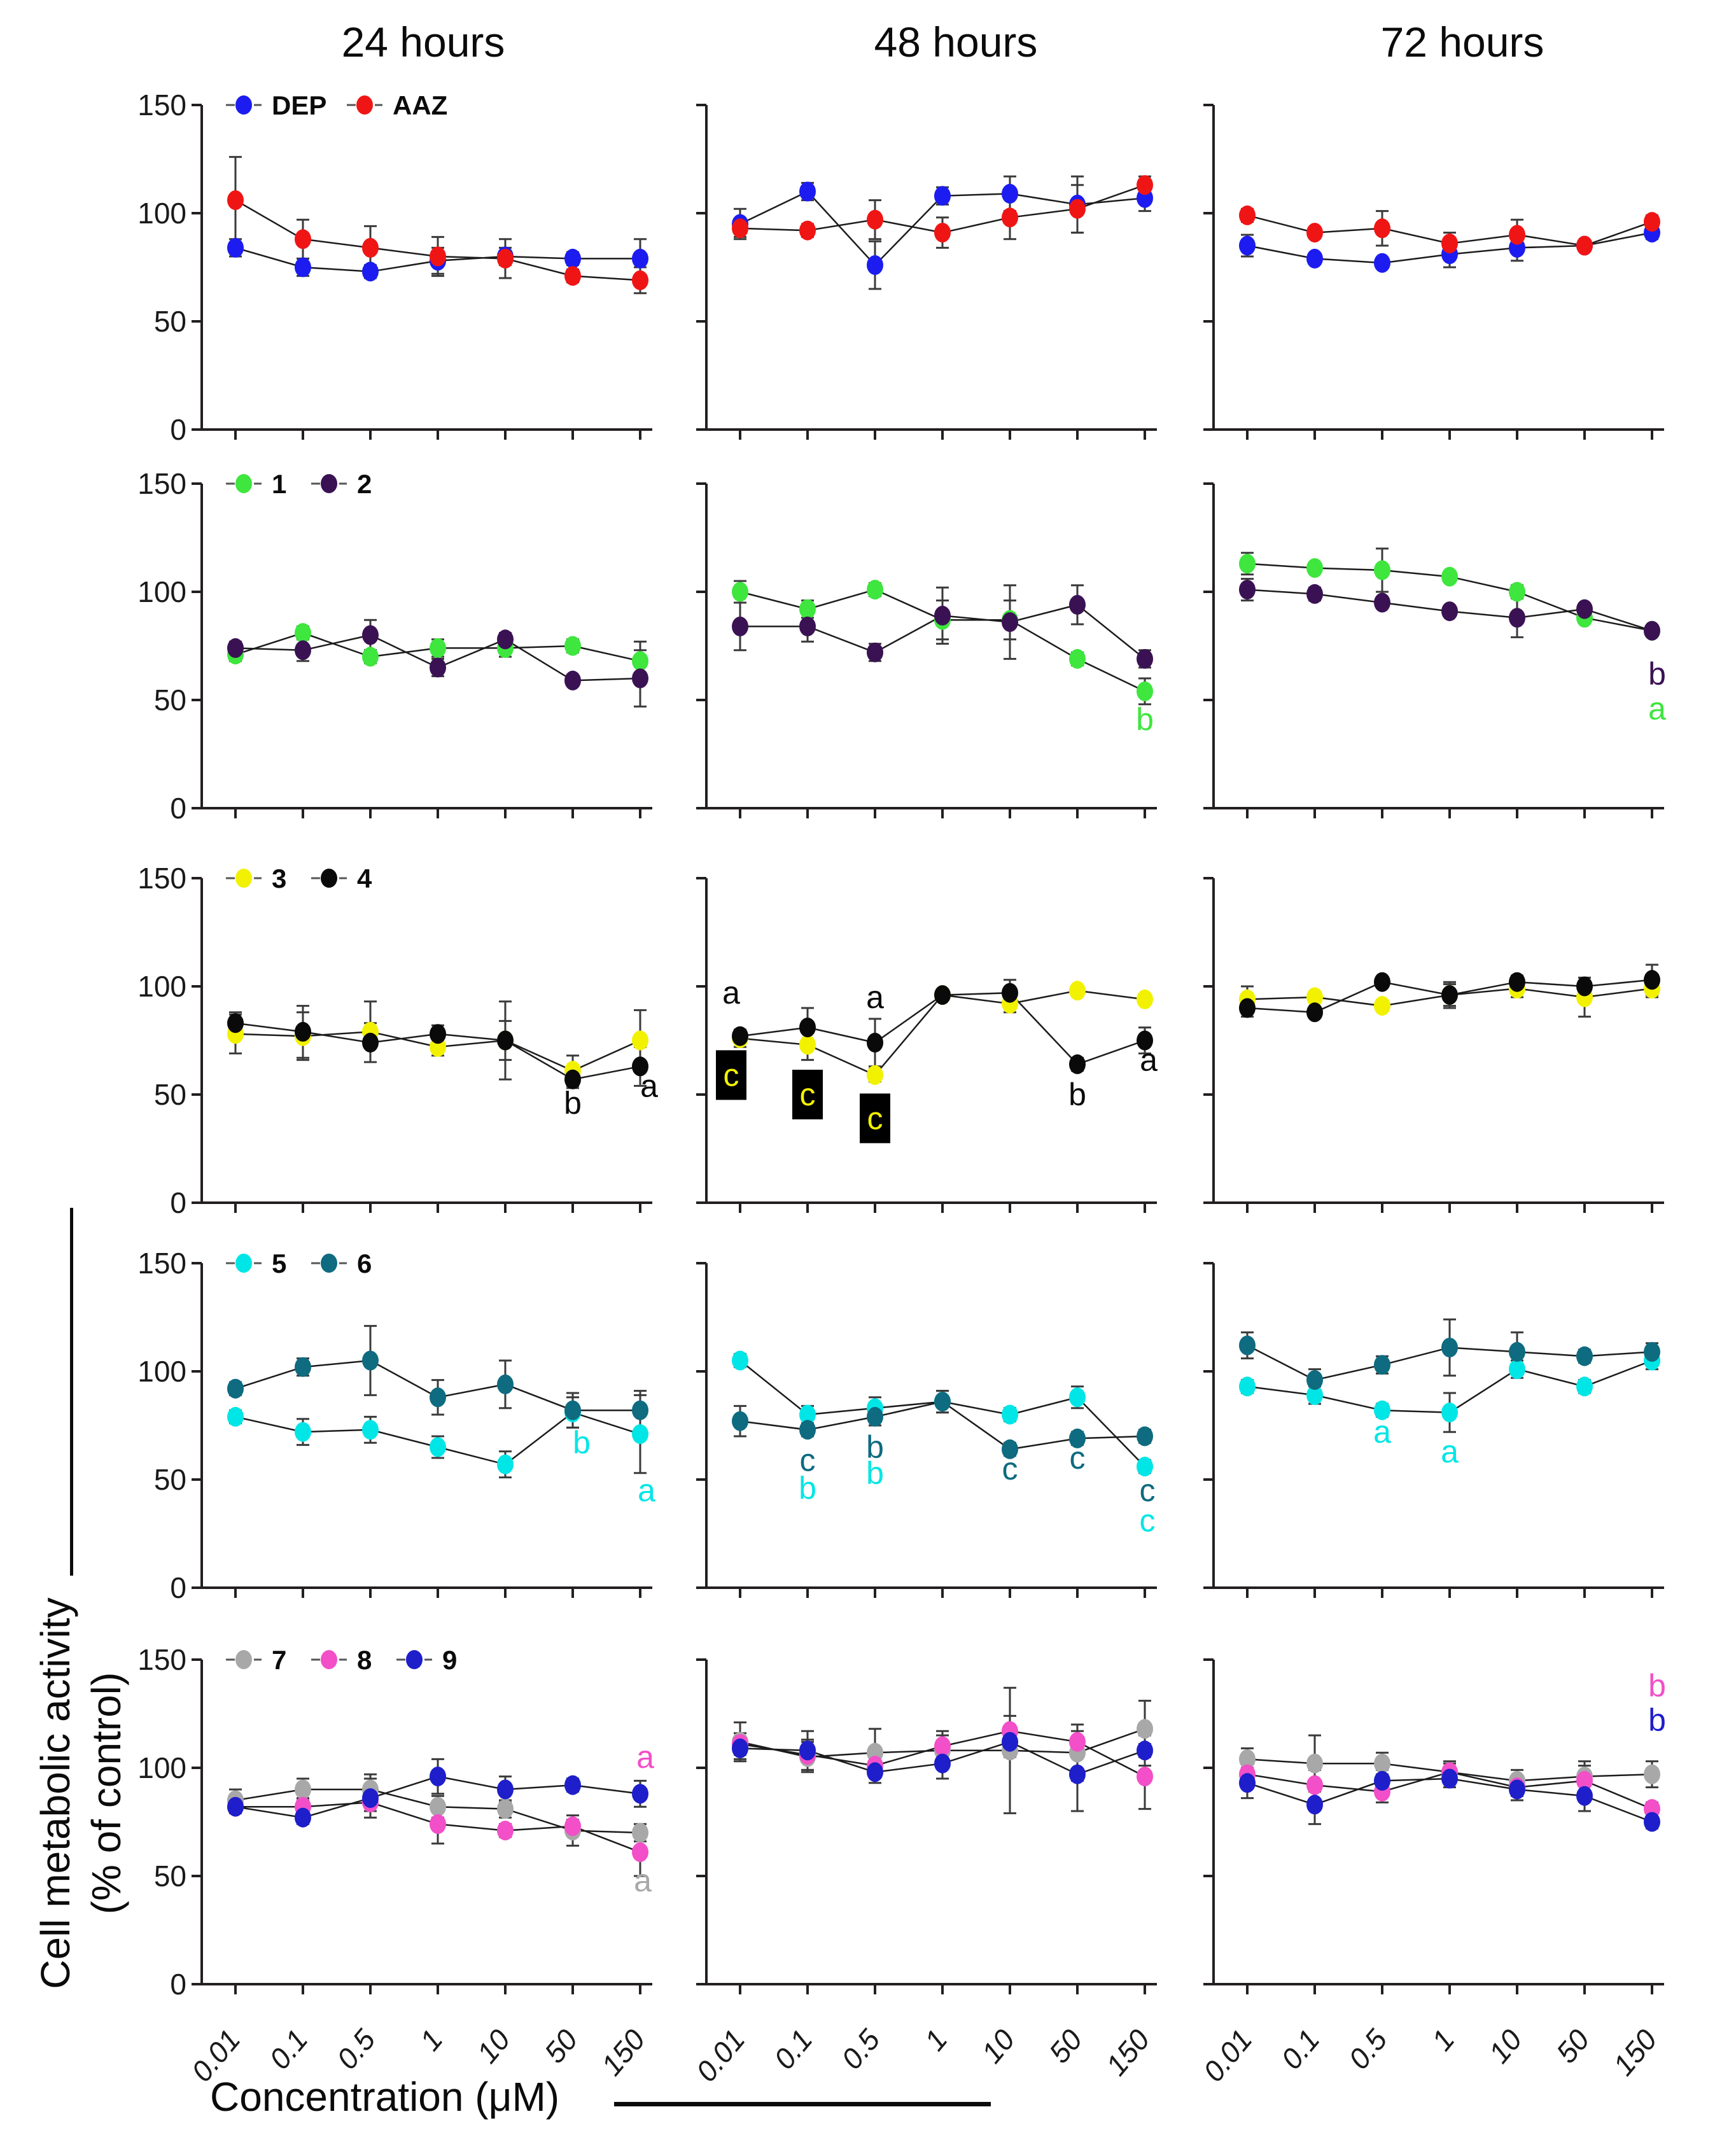  I want to click on x-tick-label: 50, so click(1065, 2046).